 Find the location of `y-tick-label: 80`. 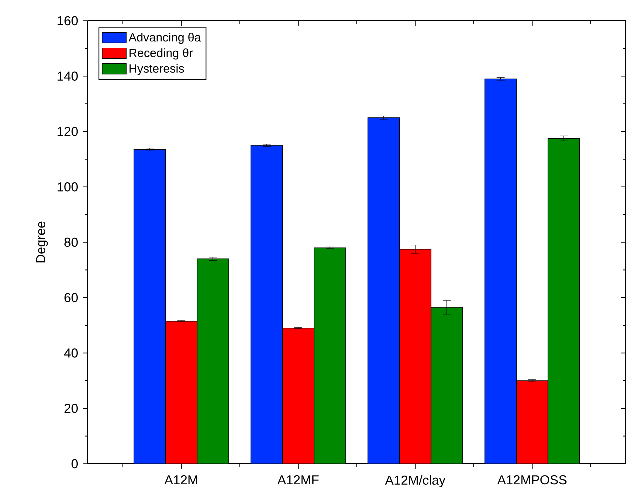

y-tick-label: 80 is located at coordinates (71, 243).